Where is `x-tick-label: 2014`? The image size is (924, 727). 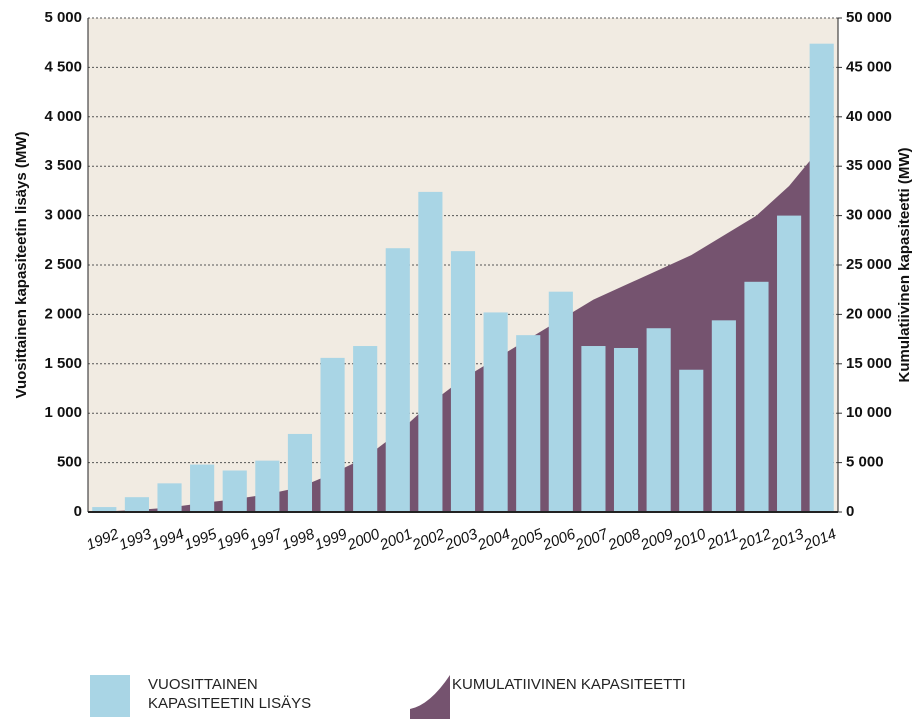 x-tick-label: 2014 is located at coordinates (819, 540).